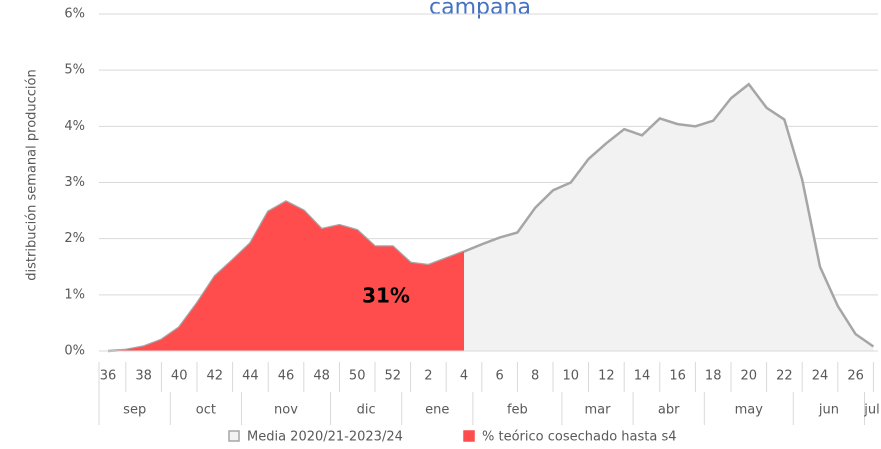 This screenshot has height=449, width=881. What do you see at coordinates (32, 174) in the screenshot?
I see `y-axis-label: distribución semanal producción` at bounding box center [32, 174].